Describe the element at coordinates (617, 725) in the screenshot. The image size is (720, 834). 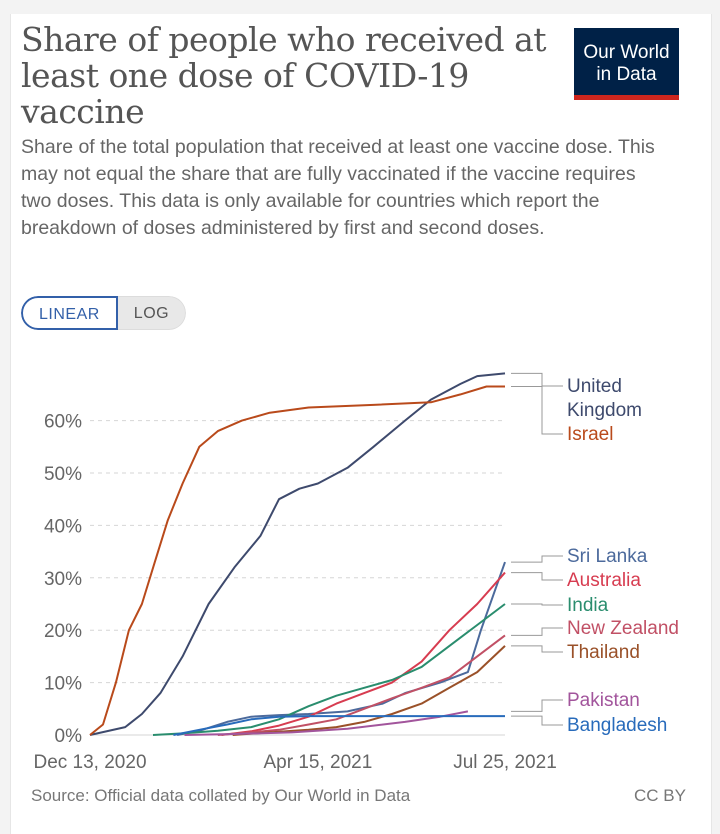
I see `series-label: Bangladesh` at that location.